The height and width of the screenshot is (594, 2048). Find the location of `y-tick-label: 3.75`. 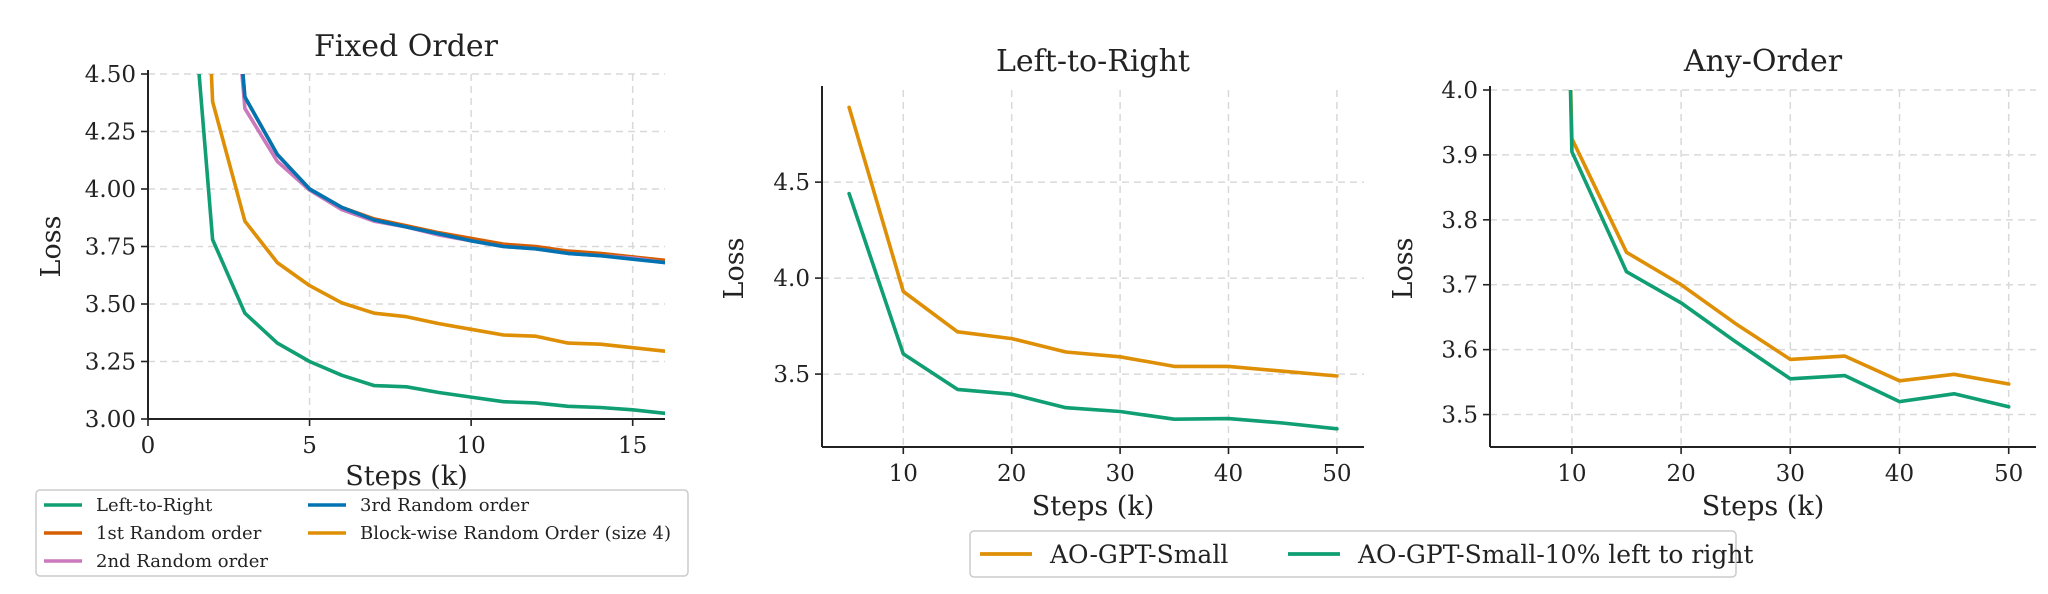

y-tick-label: 3.75 is located at coordinates (110, 248).